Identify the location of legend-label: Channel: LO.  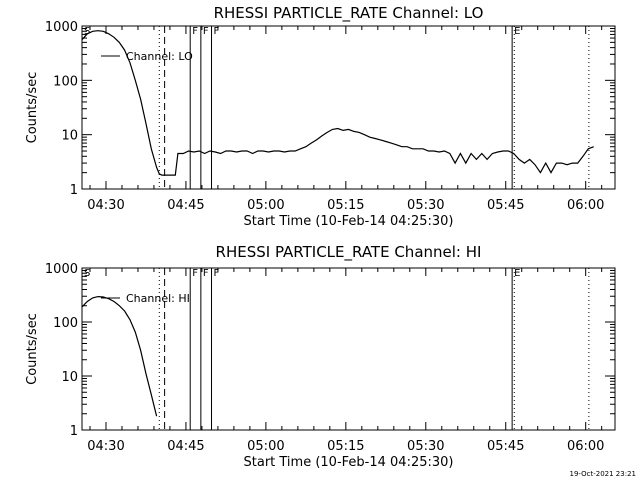
(159, 56).